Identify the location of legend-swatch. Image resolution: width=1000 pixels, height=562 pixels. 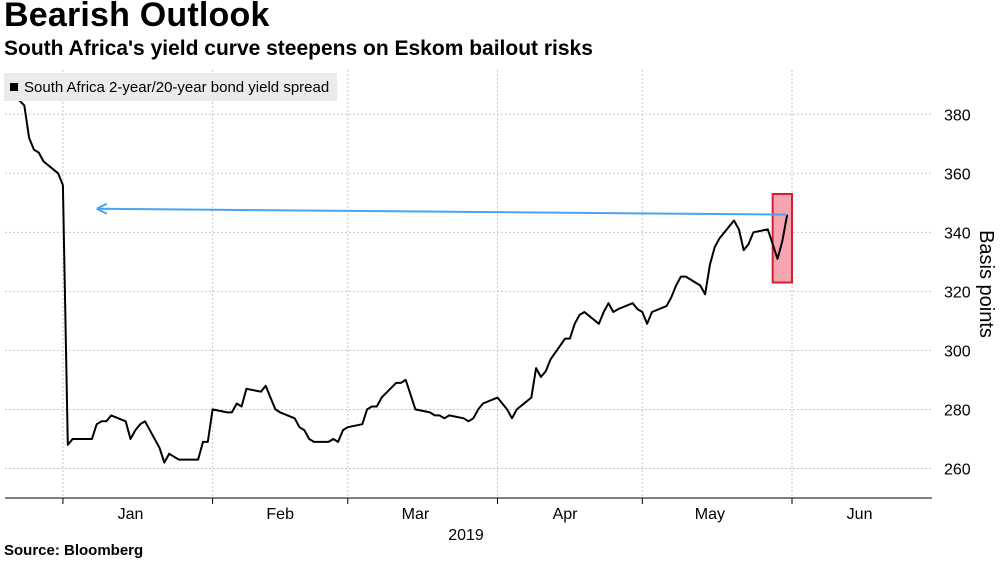
(14, 87).